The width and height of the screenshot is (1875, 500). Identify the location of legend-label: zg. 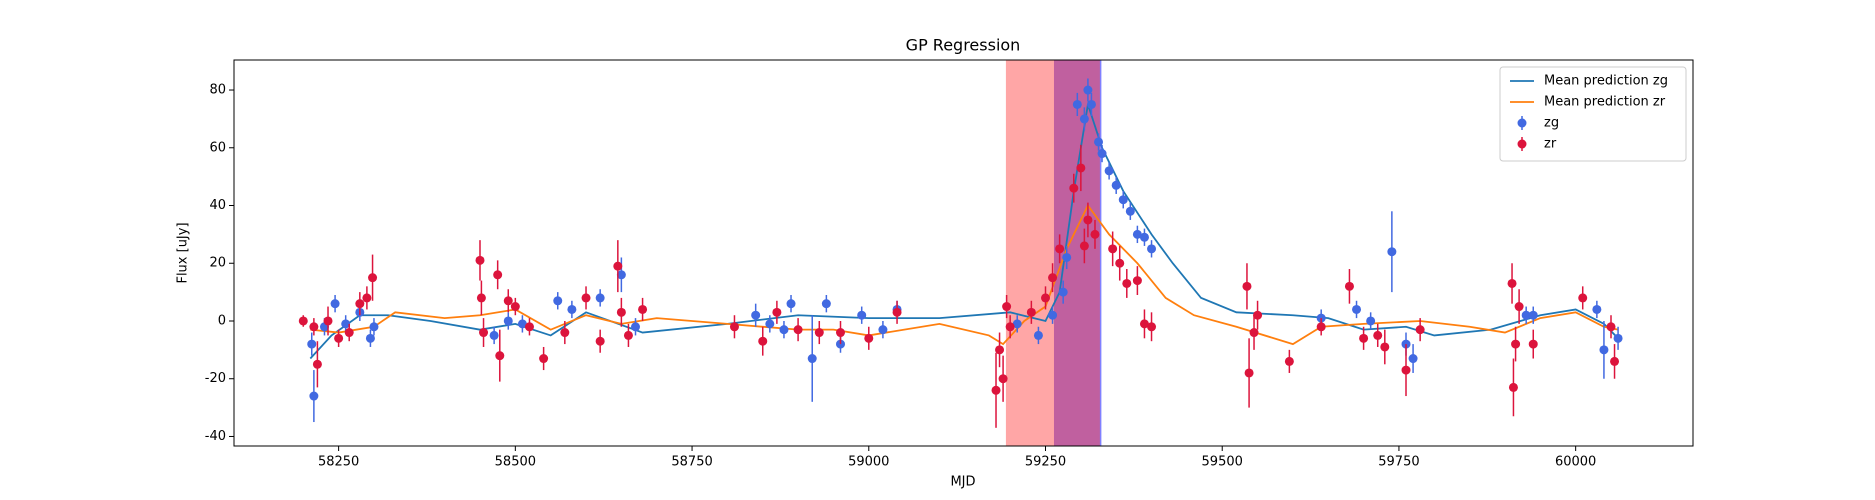
(1551, 123).